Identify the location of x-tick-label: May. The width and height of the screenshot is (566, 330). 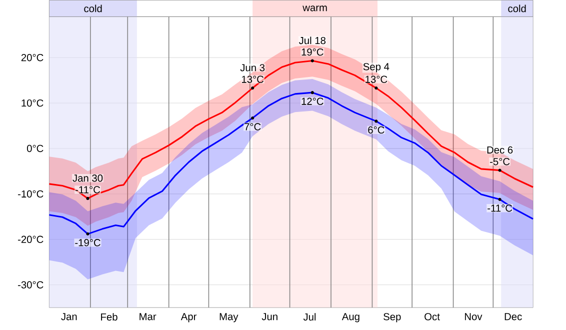
(229, 317).